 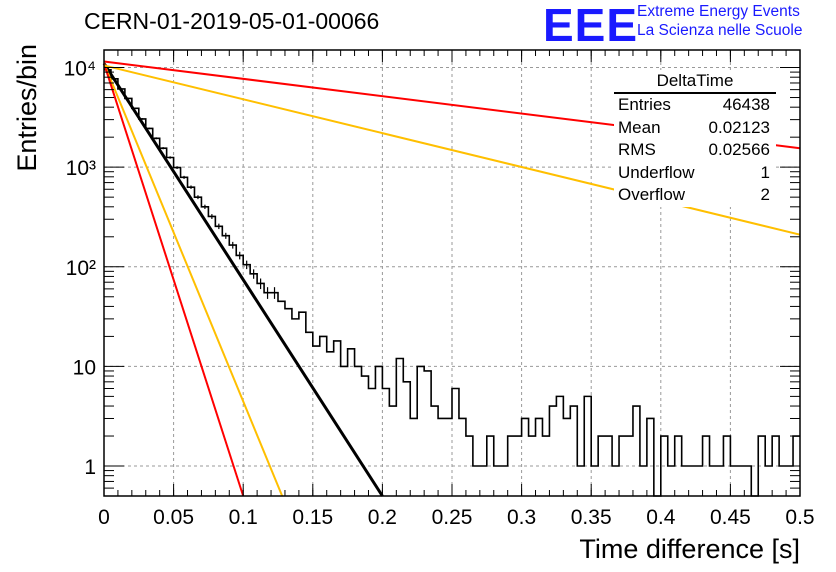 What do you see at coordinates (739, 149) in the screenshot?
I see `stats-value: 0.02566` at bounding box center [739, 149].